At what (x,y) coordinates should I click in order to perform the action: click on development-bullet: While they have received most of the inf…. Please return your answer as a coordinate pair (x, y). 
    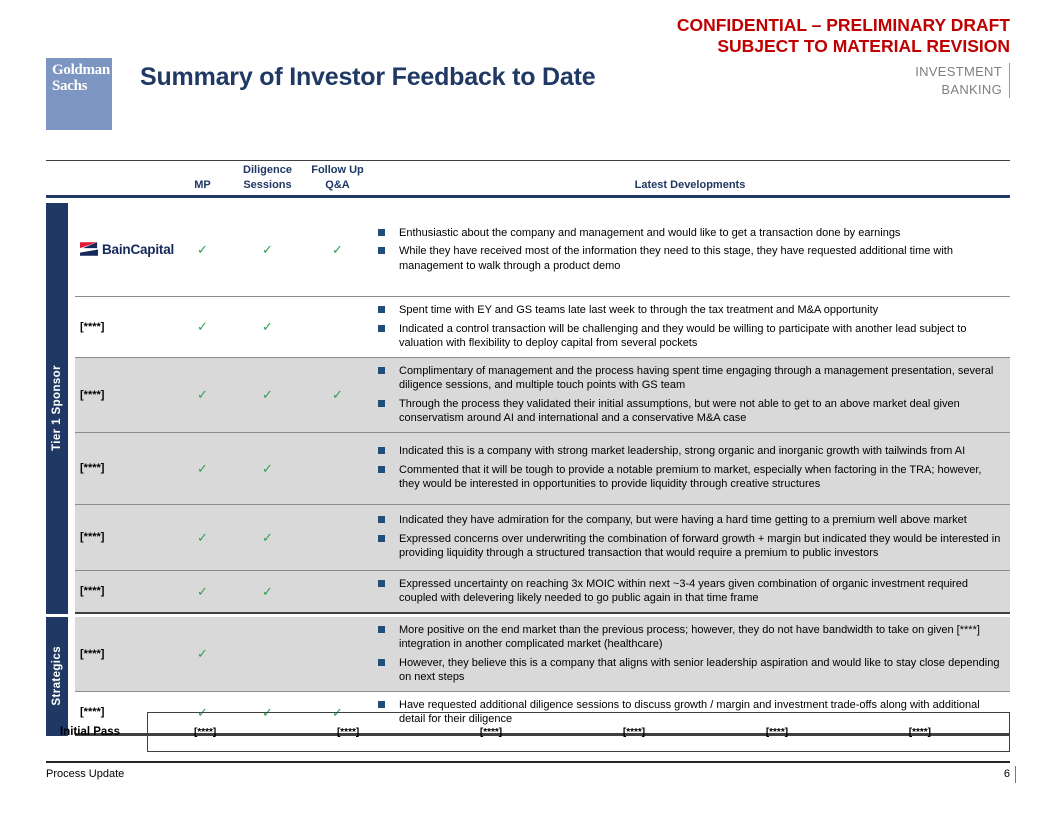
    Looking at the image, I should click on (687, 258).